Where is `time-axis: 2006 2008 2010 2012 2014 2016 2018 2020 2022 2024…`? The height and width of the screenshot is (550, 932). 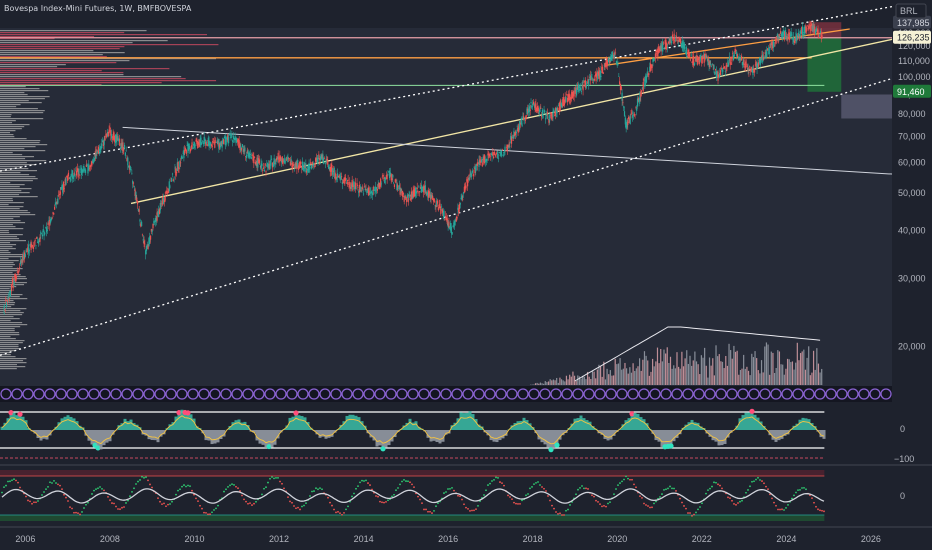 time-axis: 2006 2008 2010 2012 2014 2016 2018 2020 2022 2024… is located at coordinates (448, 539).